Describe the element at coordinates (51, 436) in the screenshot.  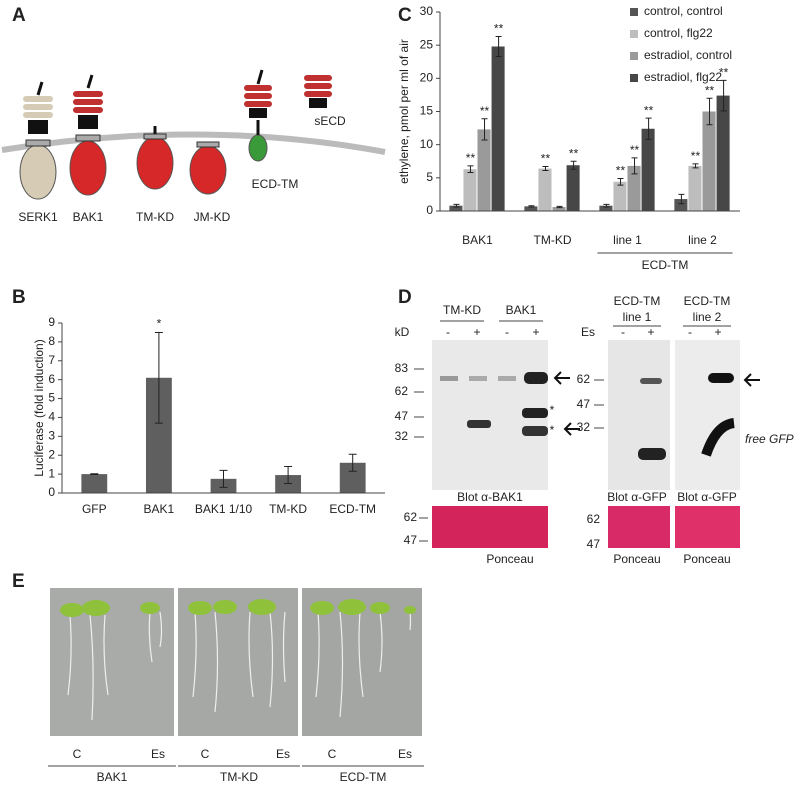
I see `y-tick-label: 3` at that location.